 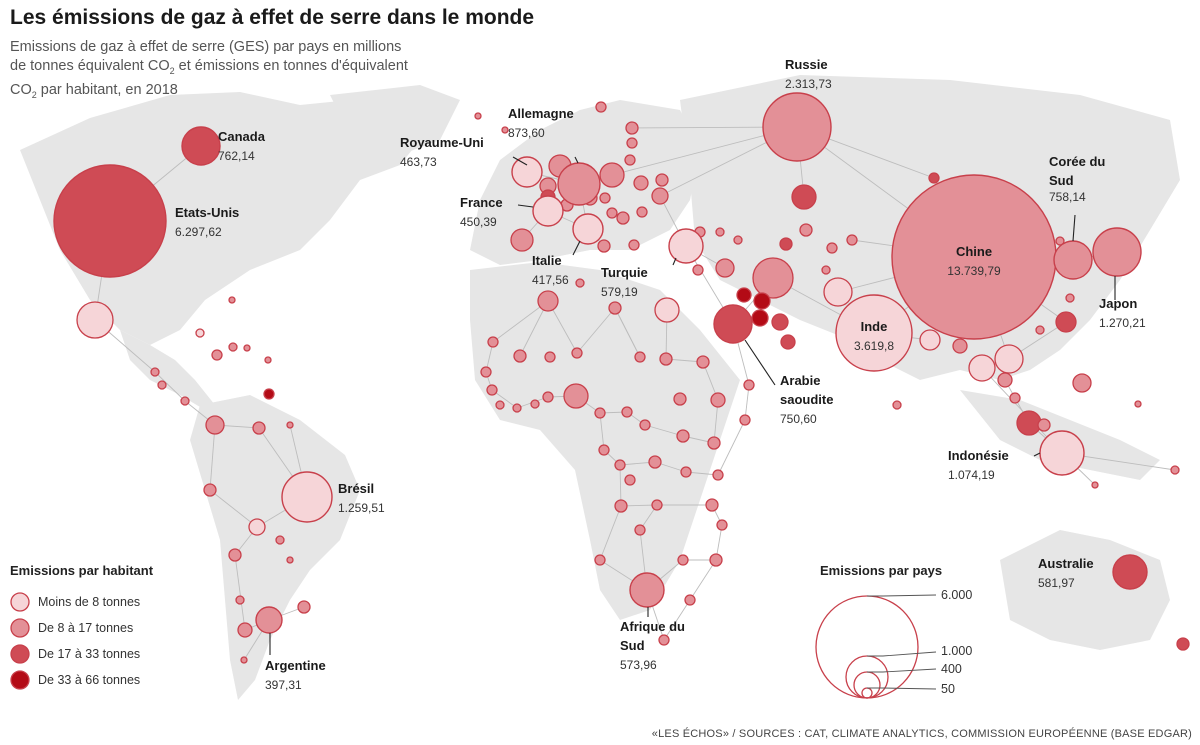 I want to click on country-value: 1.074,19, so click(x=971, y=475).